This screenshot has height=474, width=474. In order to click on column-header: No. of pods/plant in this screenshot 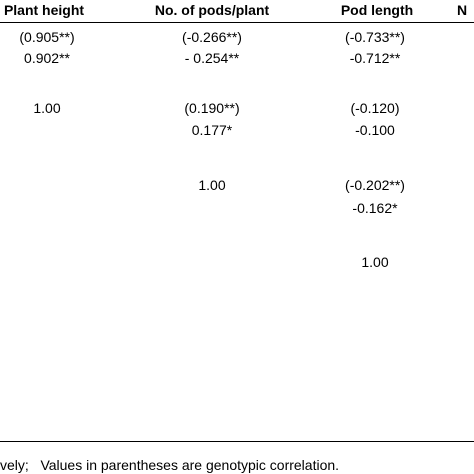, I will do `click(212, 10)`.